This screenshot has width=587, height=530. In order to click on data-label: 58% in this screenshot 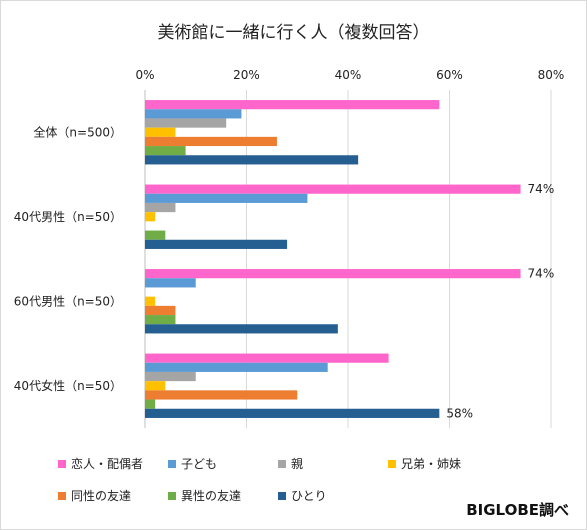, I will do `click(459, 413)`.